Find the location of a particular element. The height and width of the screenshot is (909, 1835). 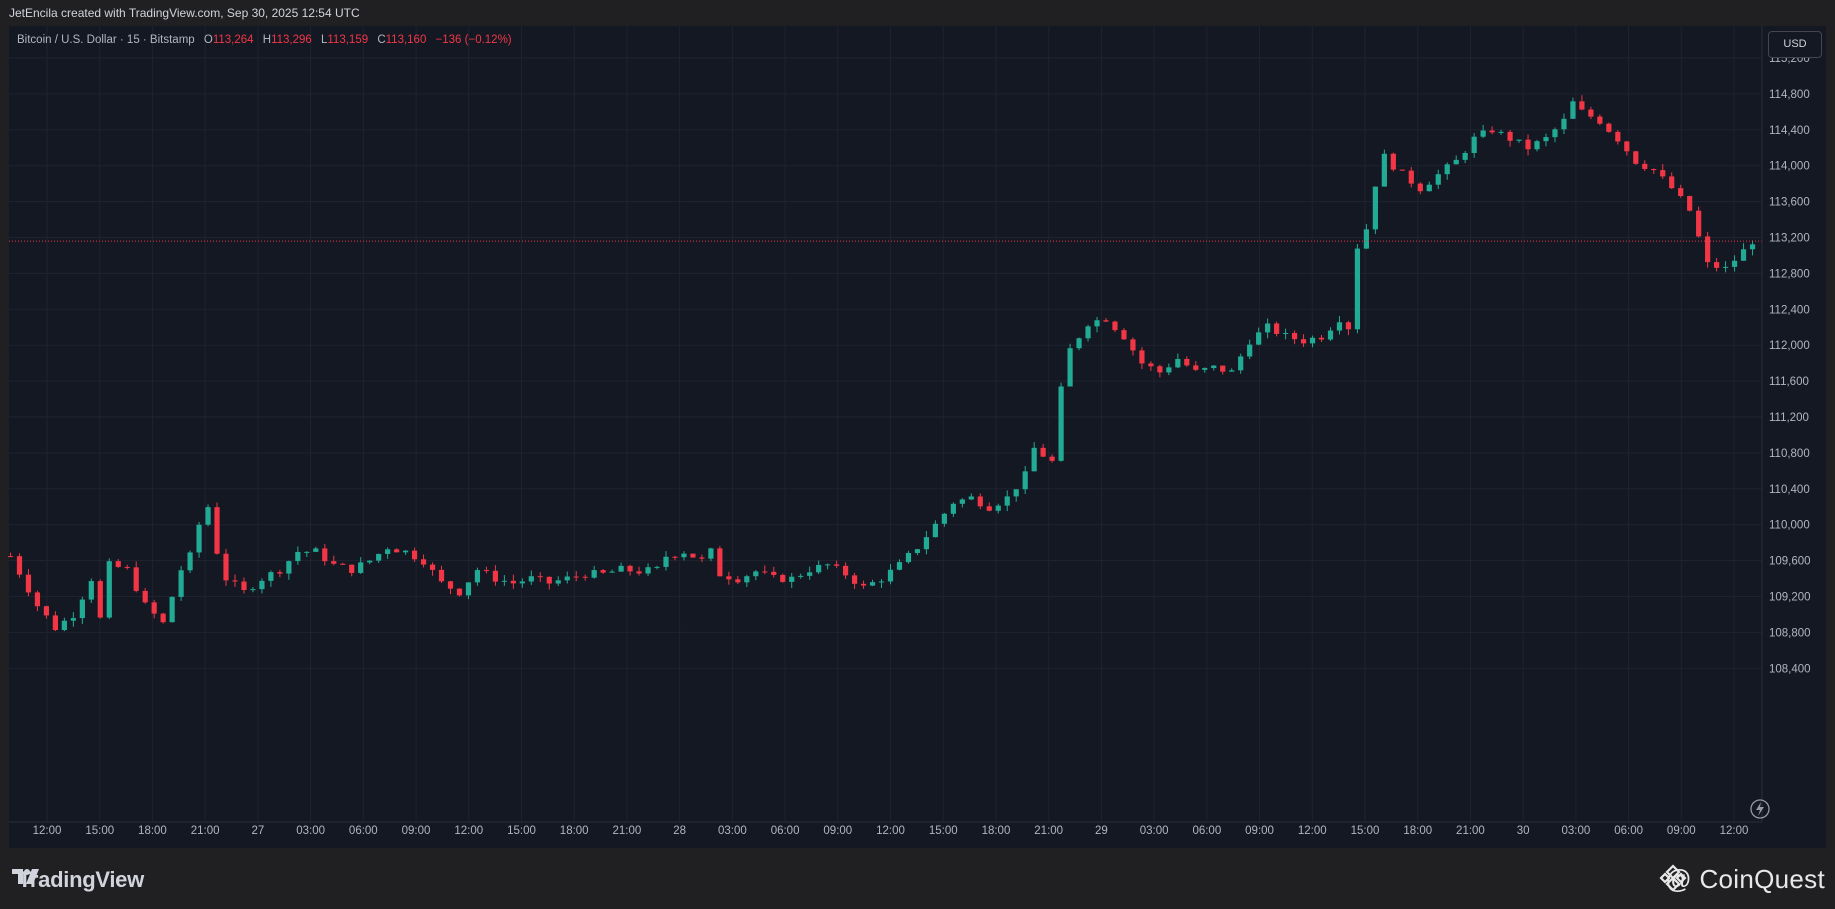

y-tick-label: 109,600 is located at coordinates (1790, 562).